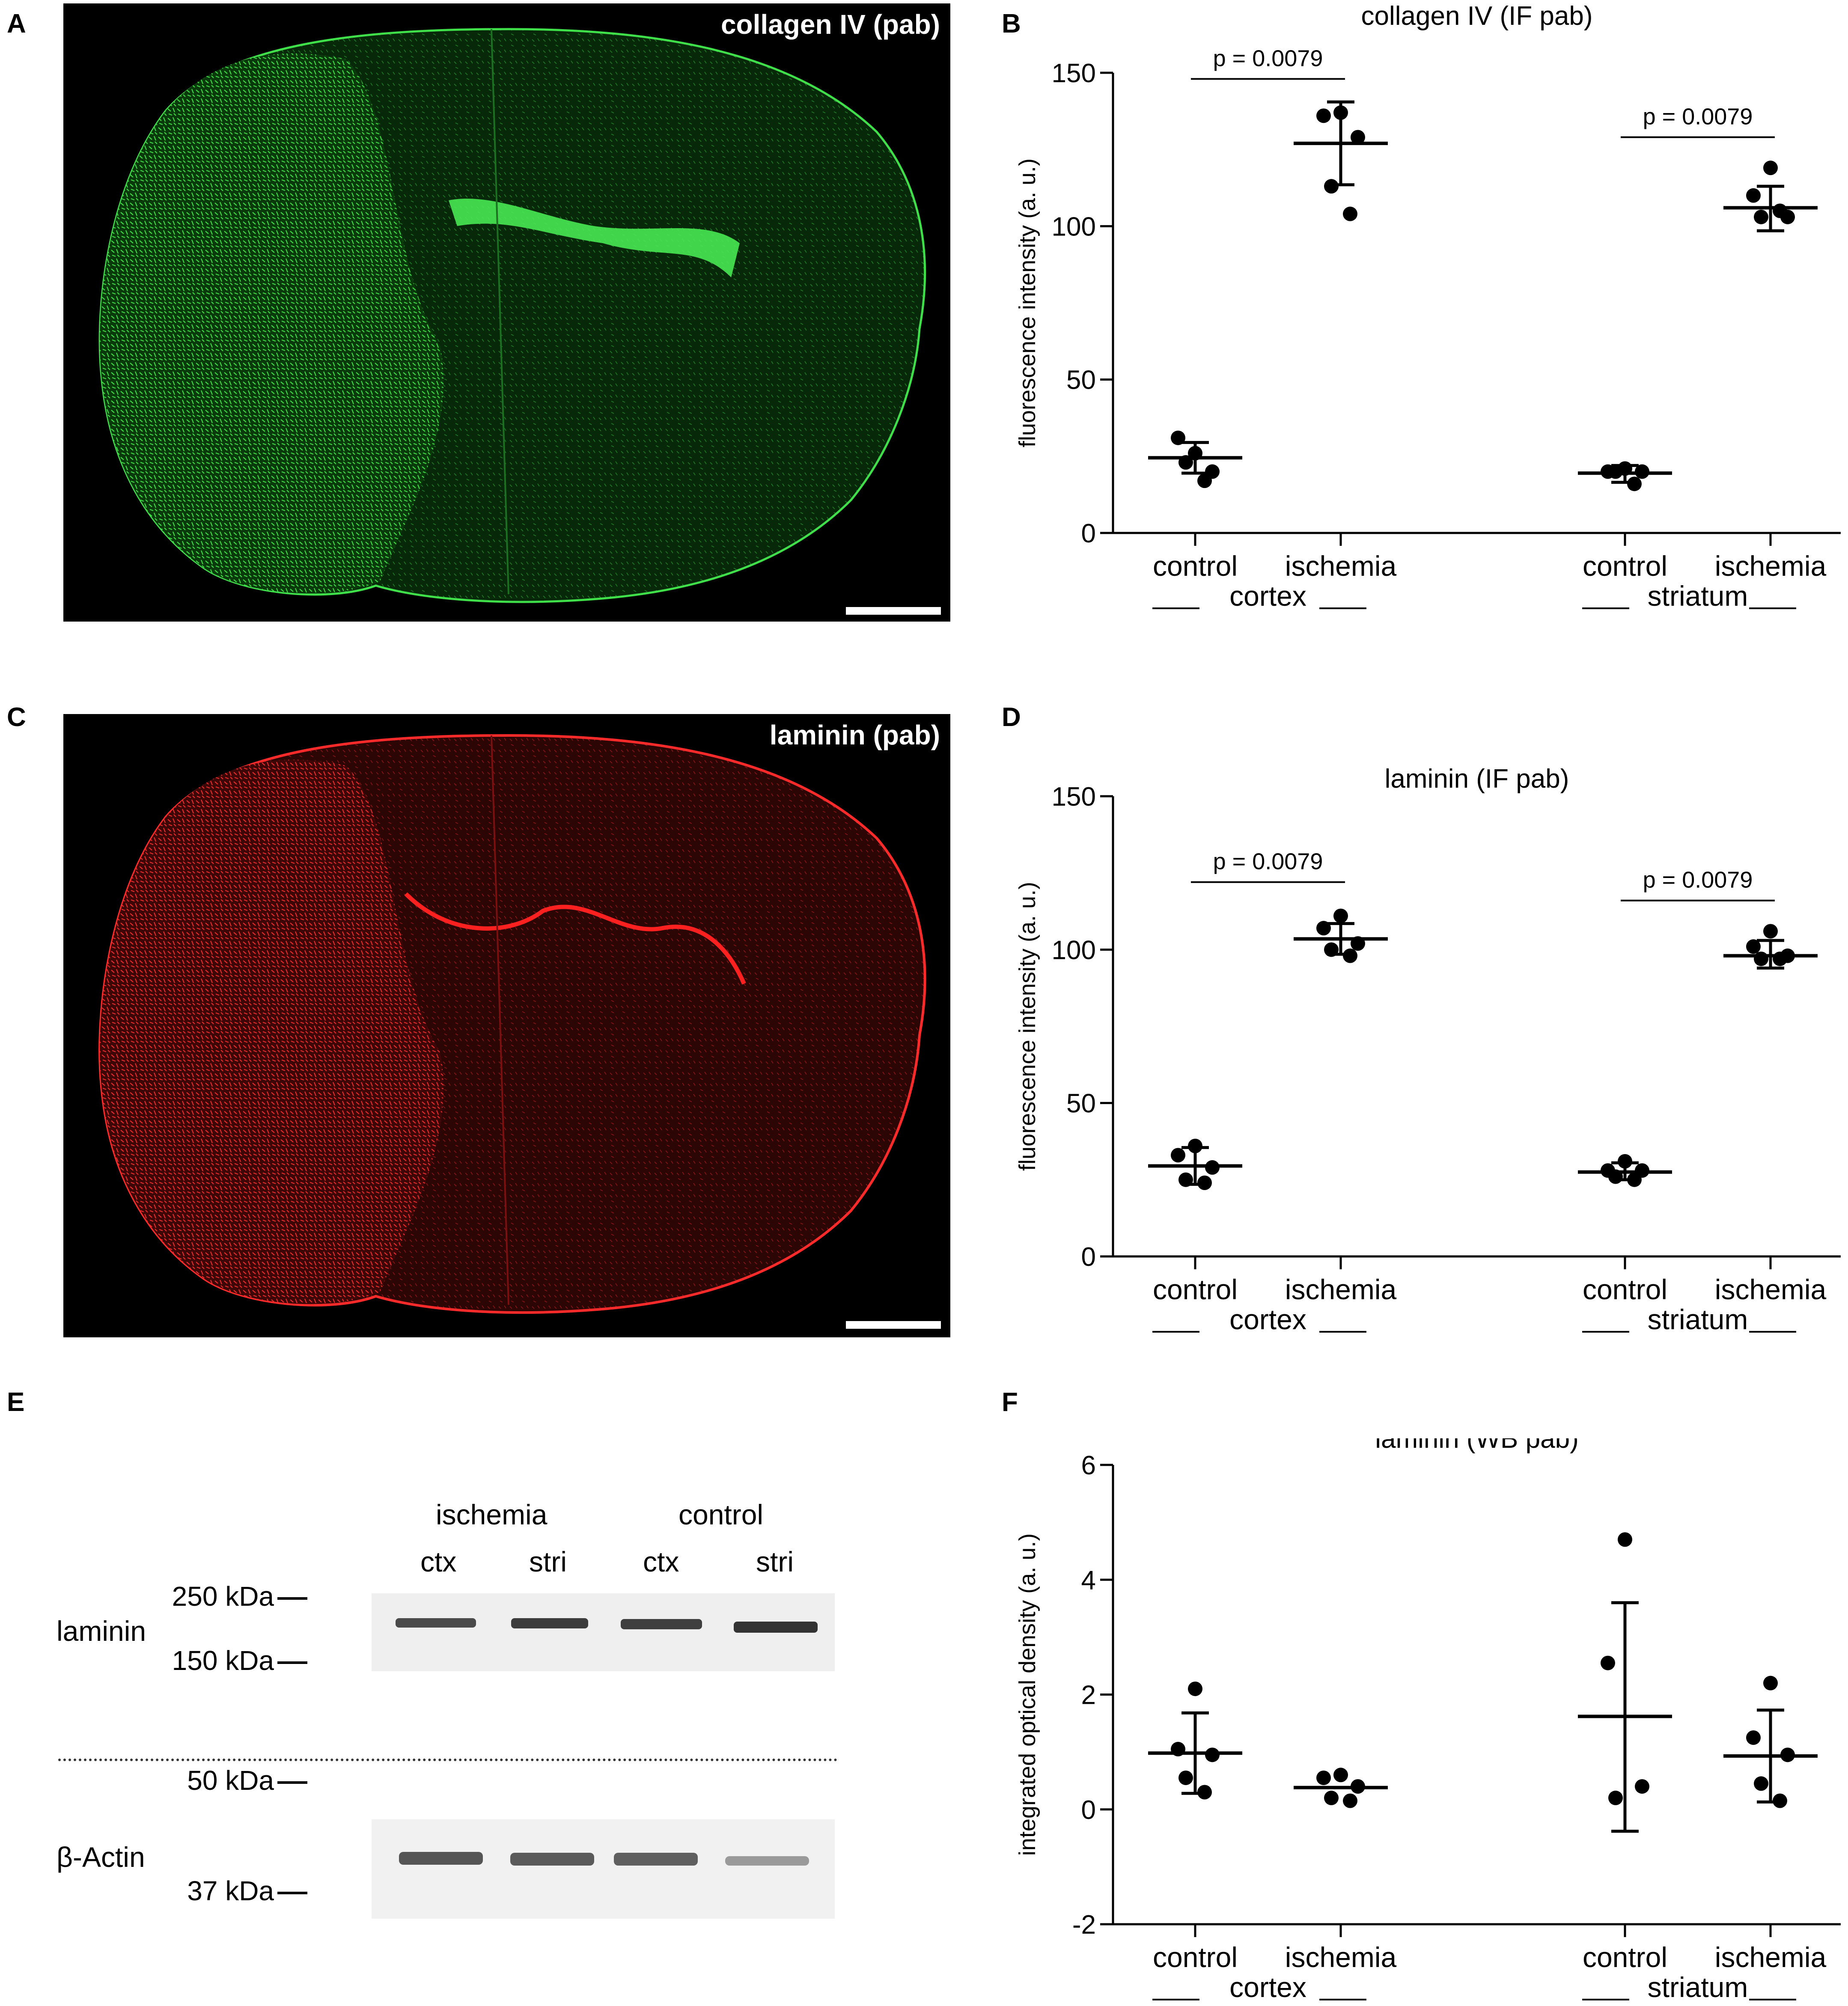  What do you see at coordinates (1084, 1925) in the screenshot?
I see `y-tick-label: -2` at bounding box center [1084, 1925].